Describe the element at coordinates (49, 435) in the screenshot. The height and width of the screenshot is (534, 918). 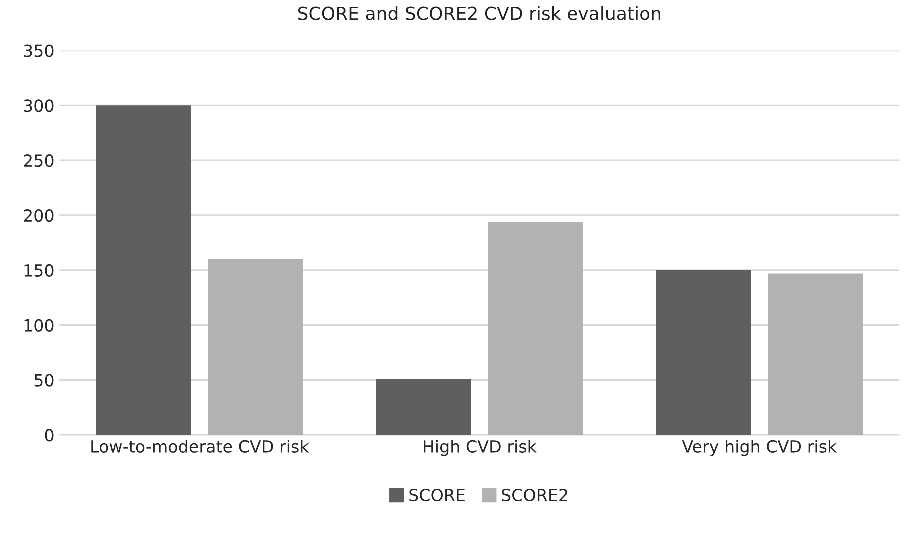
I see `y-tick-label: 0` at that location.